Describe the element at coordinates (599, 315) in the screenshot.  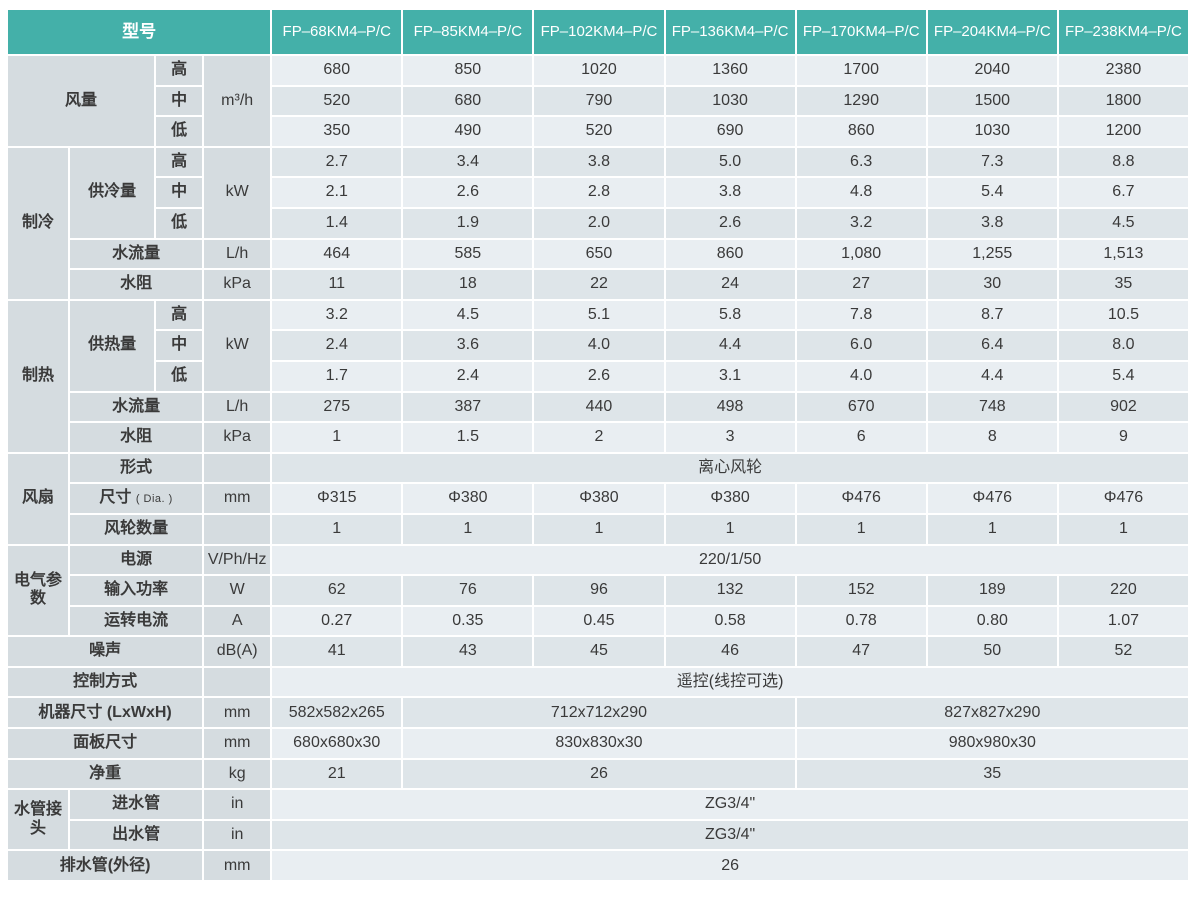
I see `data-cell: 5.1` at that location.